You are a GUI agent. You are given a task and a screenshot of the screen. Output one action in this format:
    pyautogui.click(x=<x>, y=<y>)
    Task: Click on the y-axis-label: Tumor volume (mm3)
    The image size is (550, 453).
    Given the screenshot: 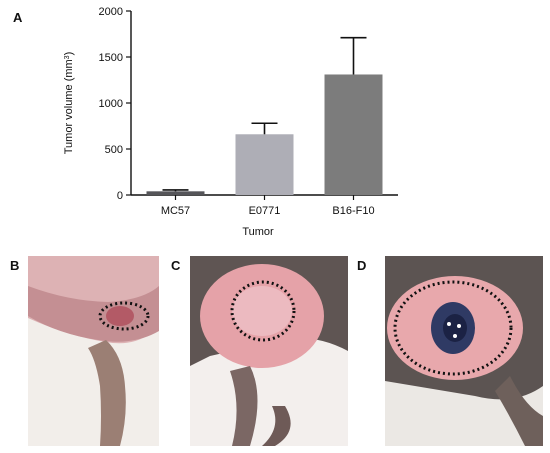 What is the action you would take?
    pyautogui.click(x=69, y=103)
    